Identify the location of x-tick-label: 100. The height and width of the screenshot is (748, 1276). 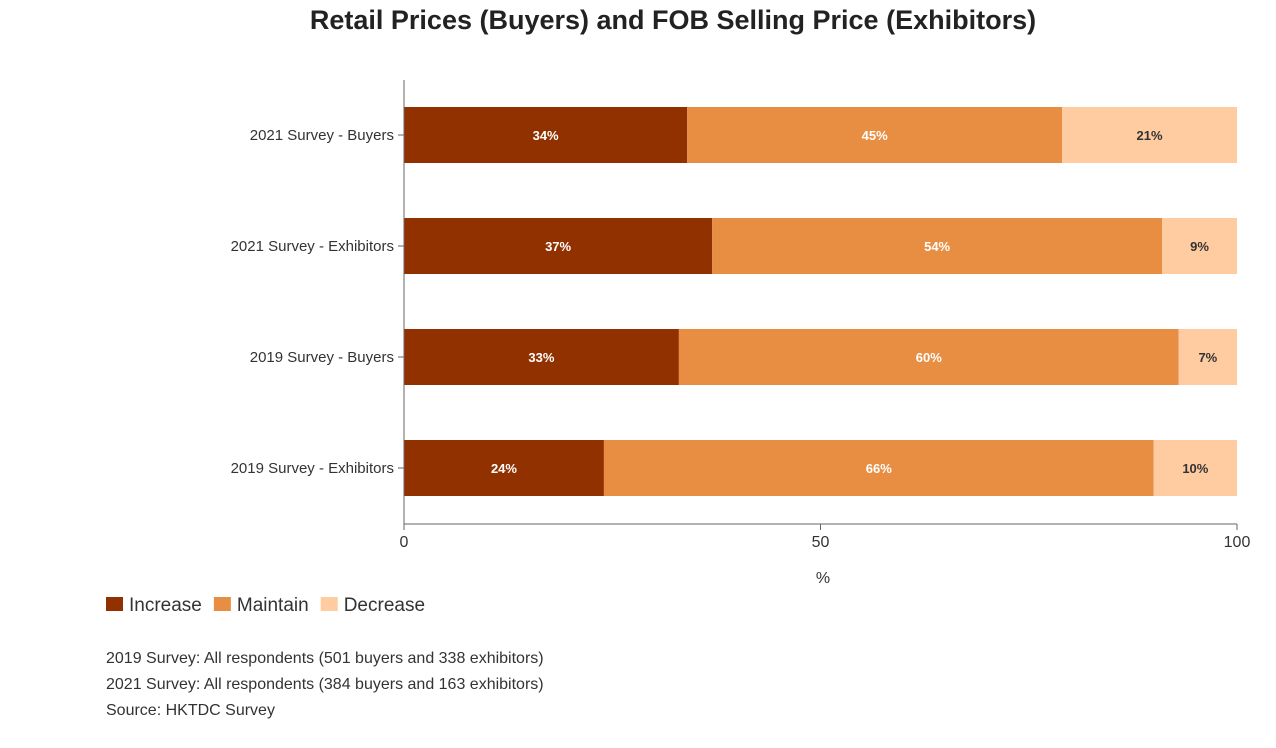
(1237, 542).